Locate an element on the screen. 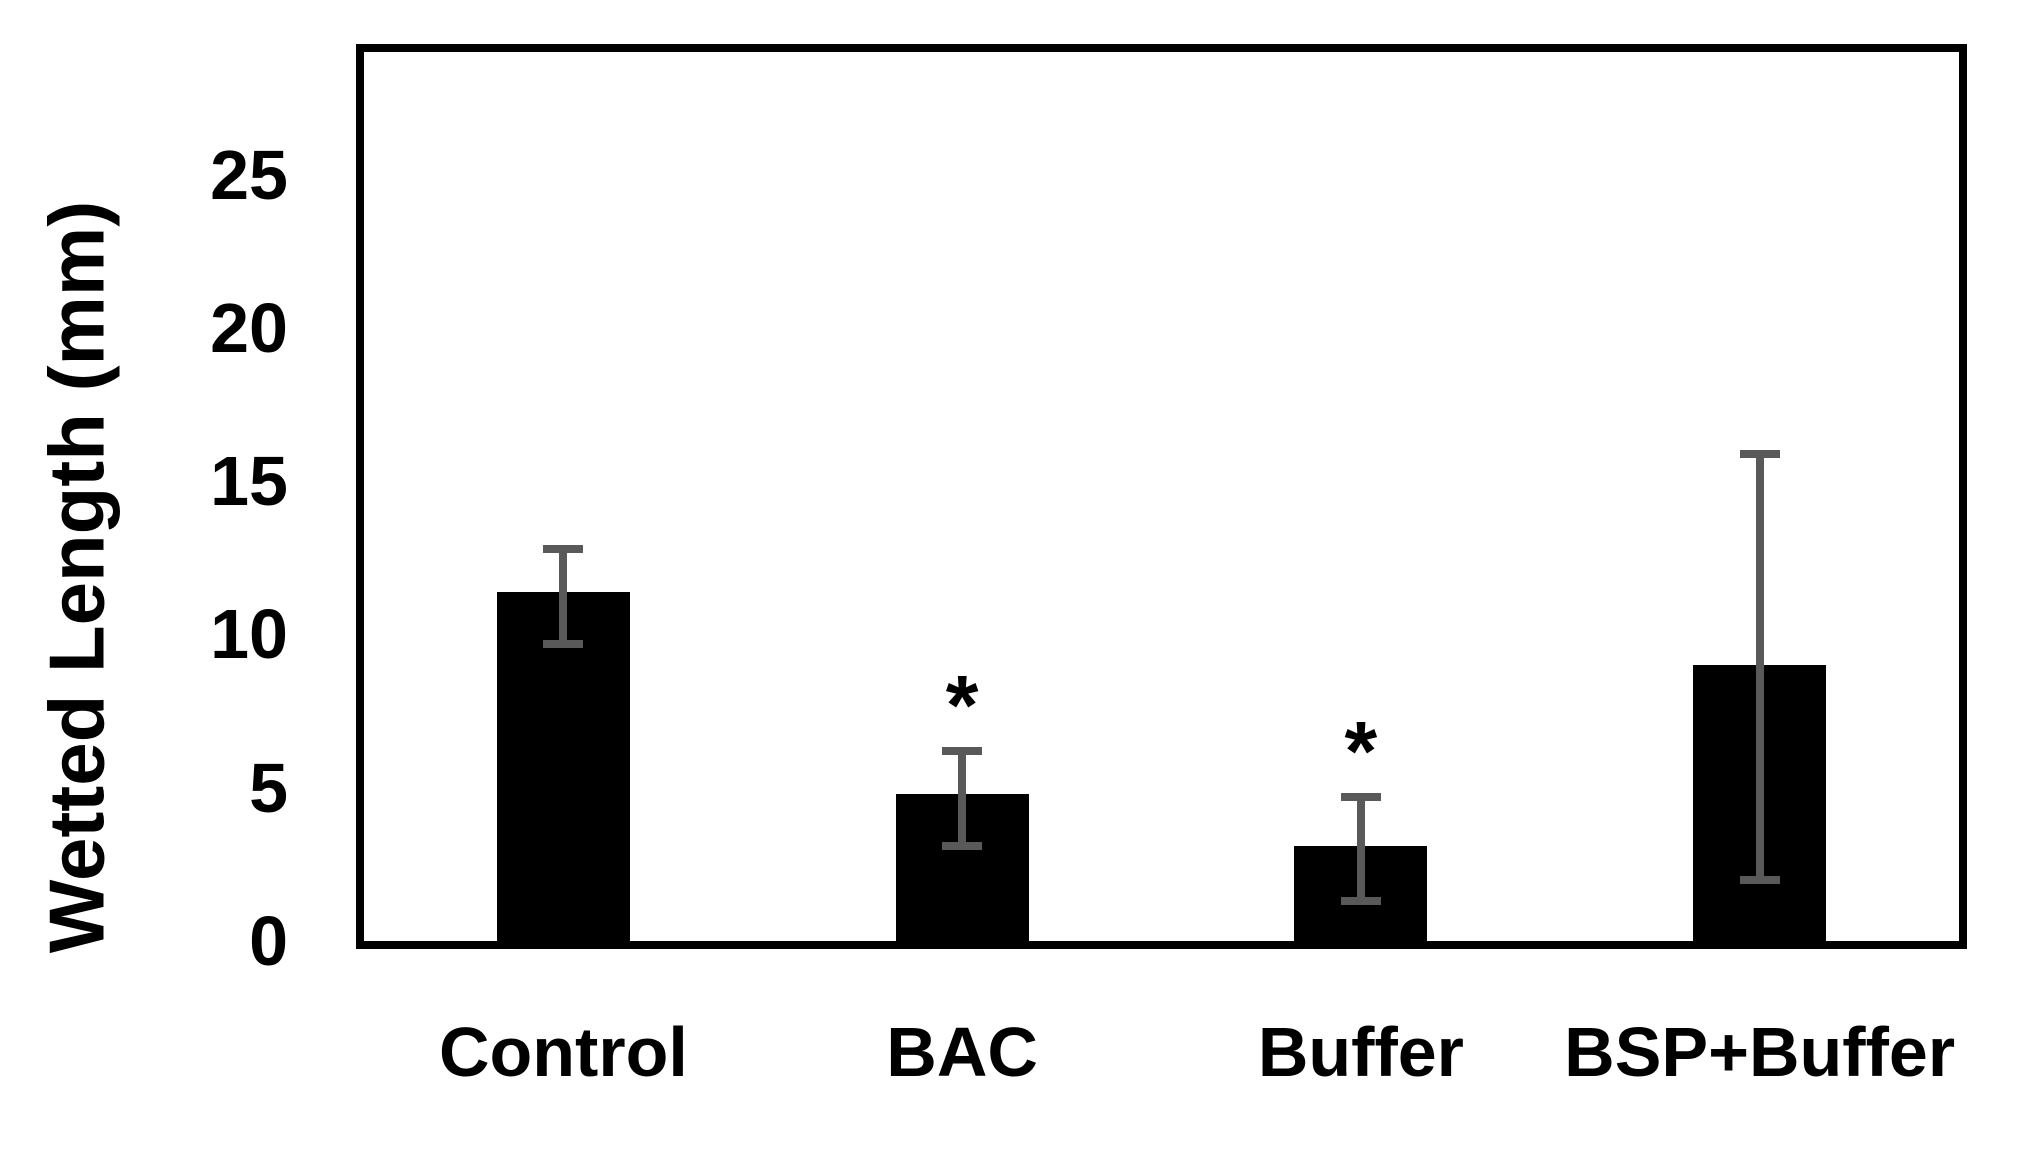 Image resolution: width=2021 pixels, height=1174 pixels. y-tick-label-25: 25 is located at coordinates (249, 174).